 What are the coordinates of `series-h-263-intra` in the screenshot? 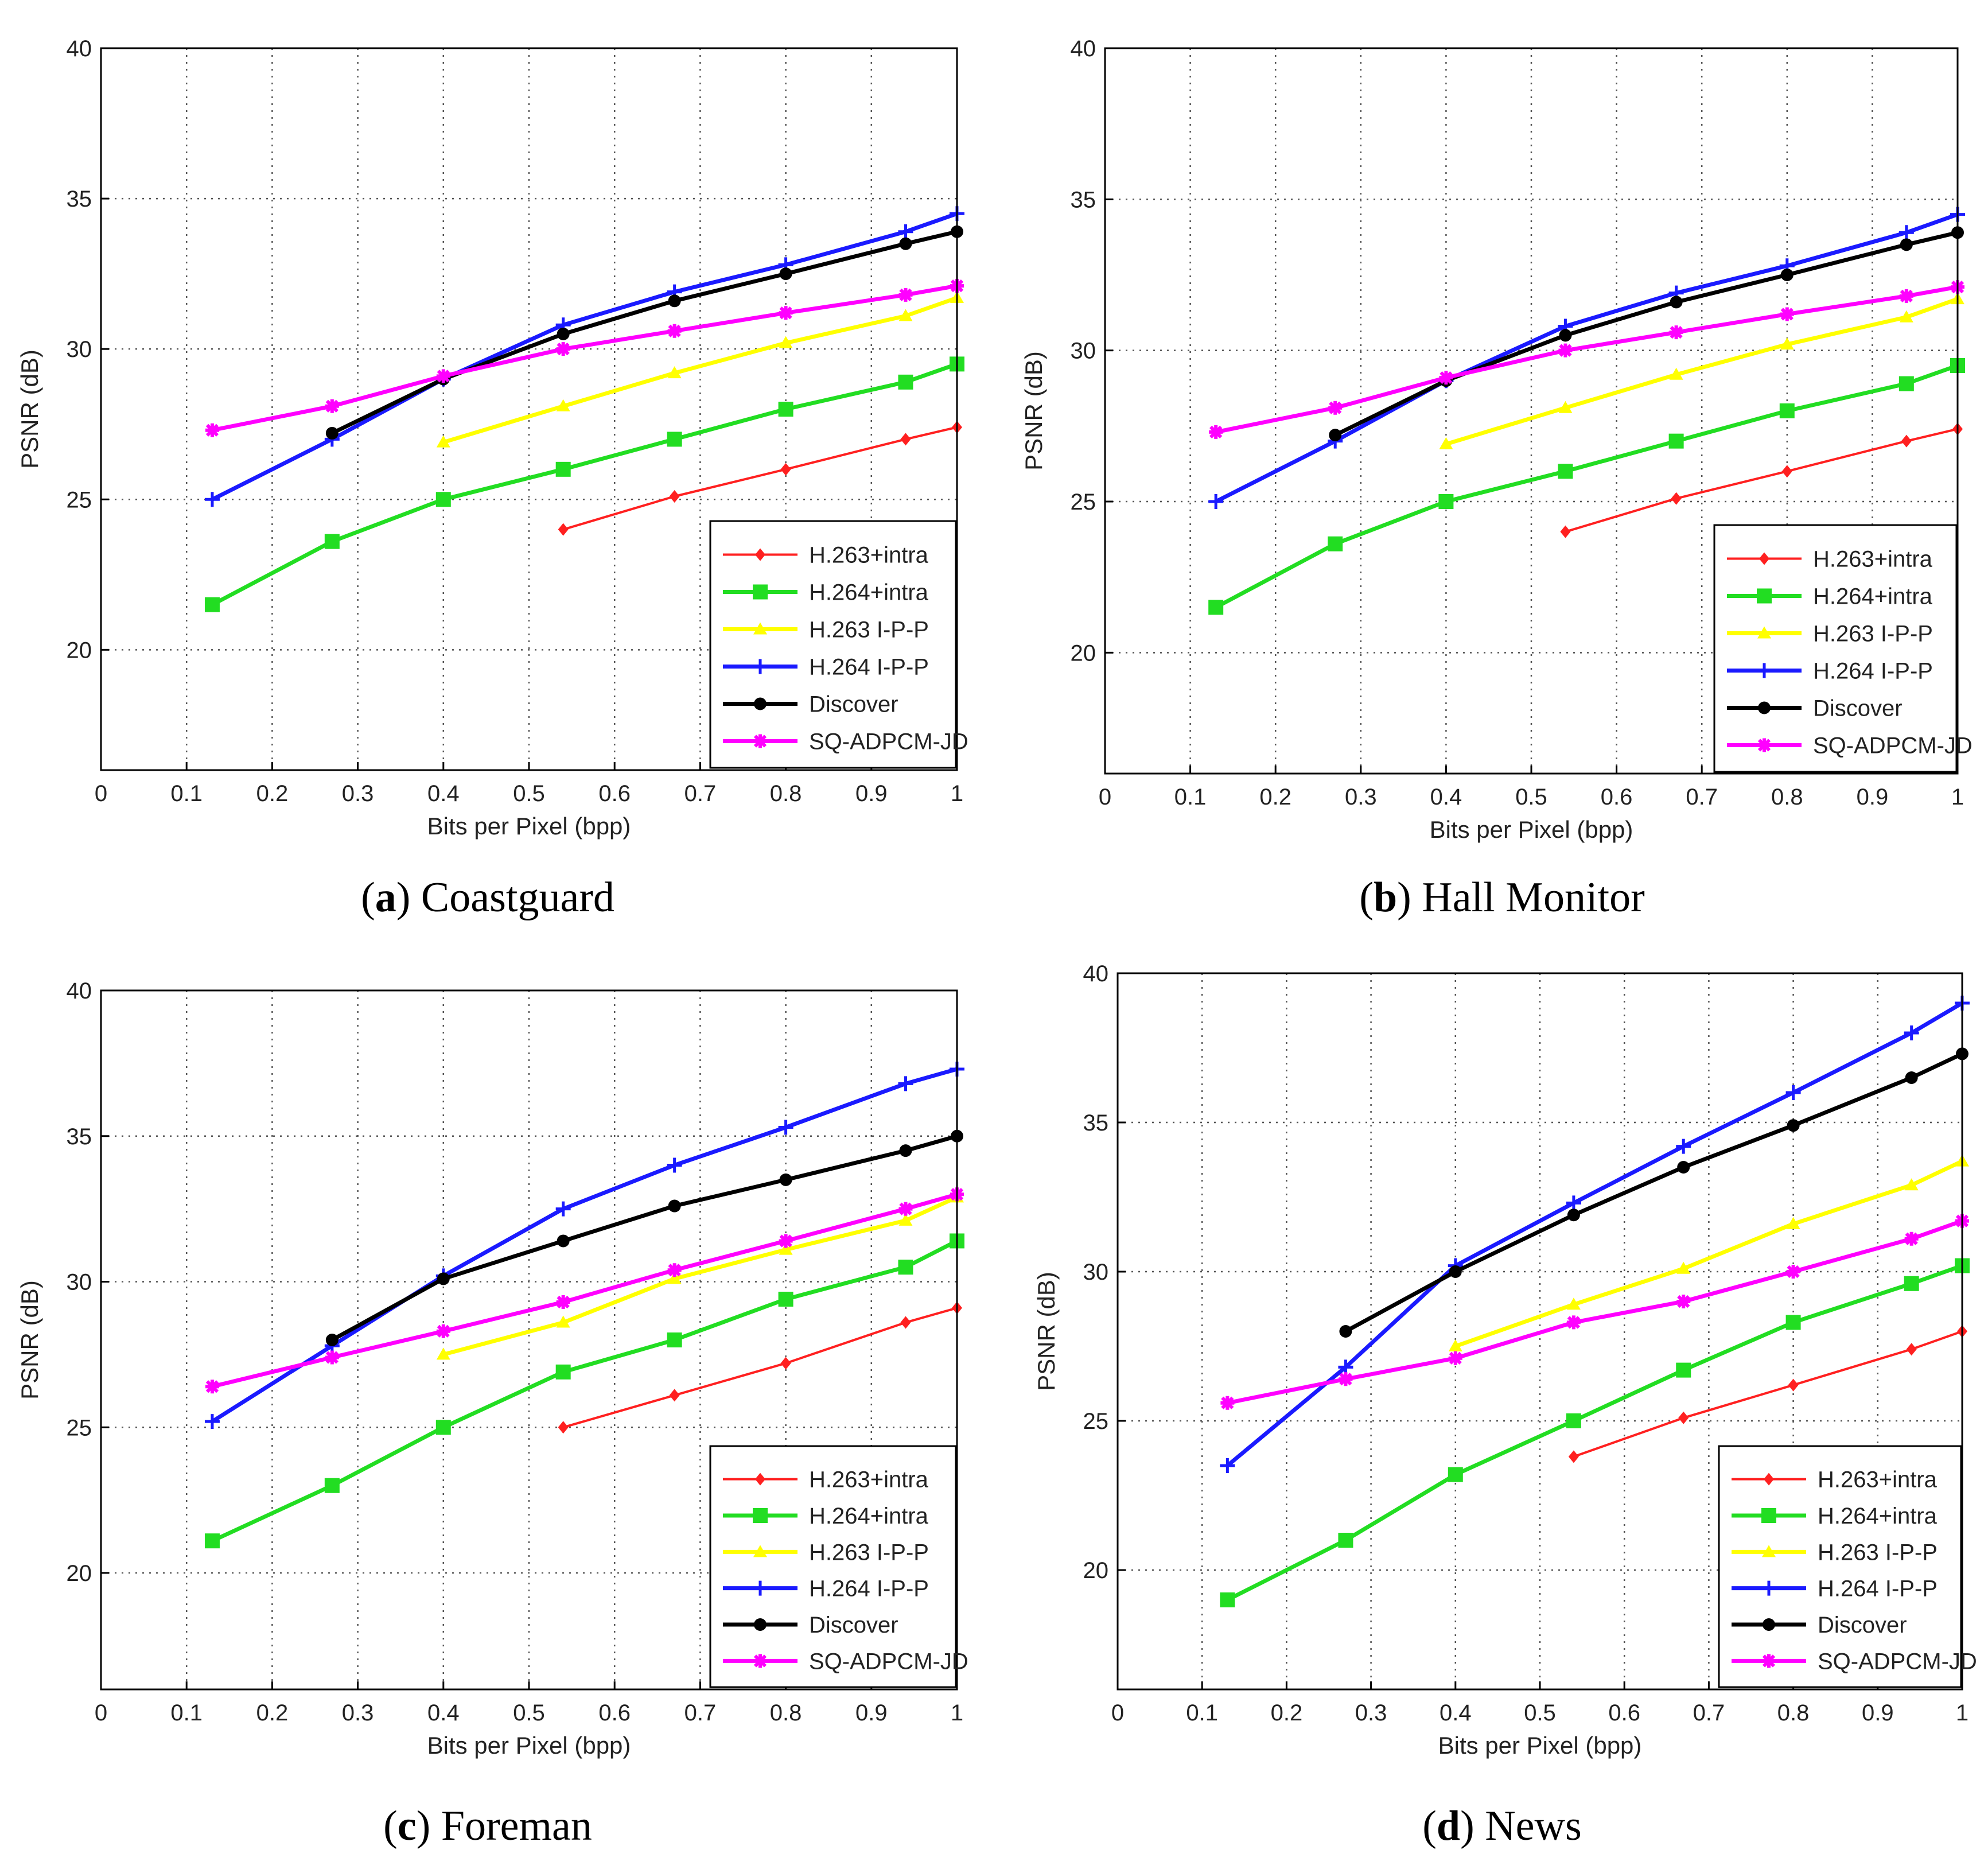 It's located at (760, 1367).